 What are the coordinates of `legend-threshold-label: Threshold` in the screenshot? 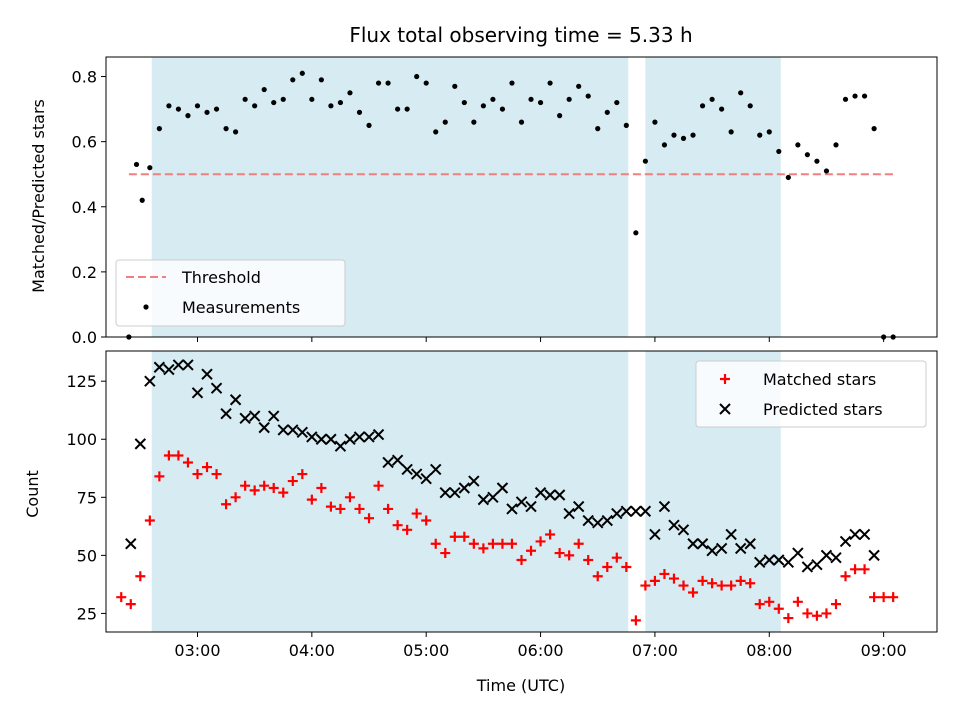 It's located at (221, 277).